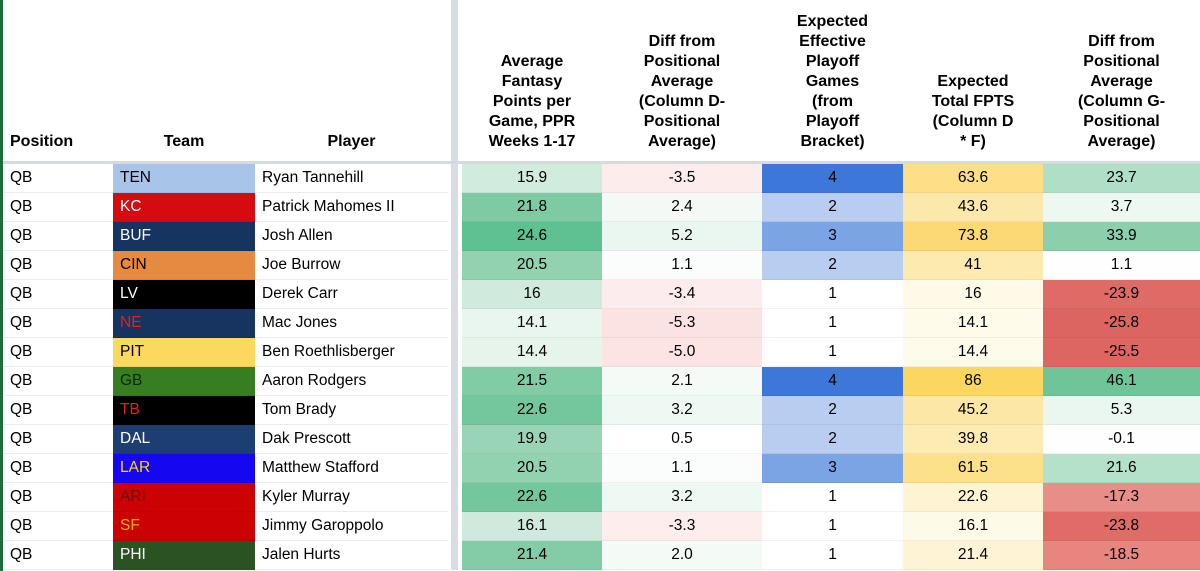 The height and width of the screenshot is (571, 1200). I want to click on cell-player: Dak Prescott, so click(351, 439).